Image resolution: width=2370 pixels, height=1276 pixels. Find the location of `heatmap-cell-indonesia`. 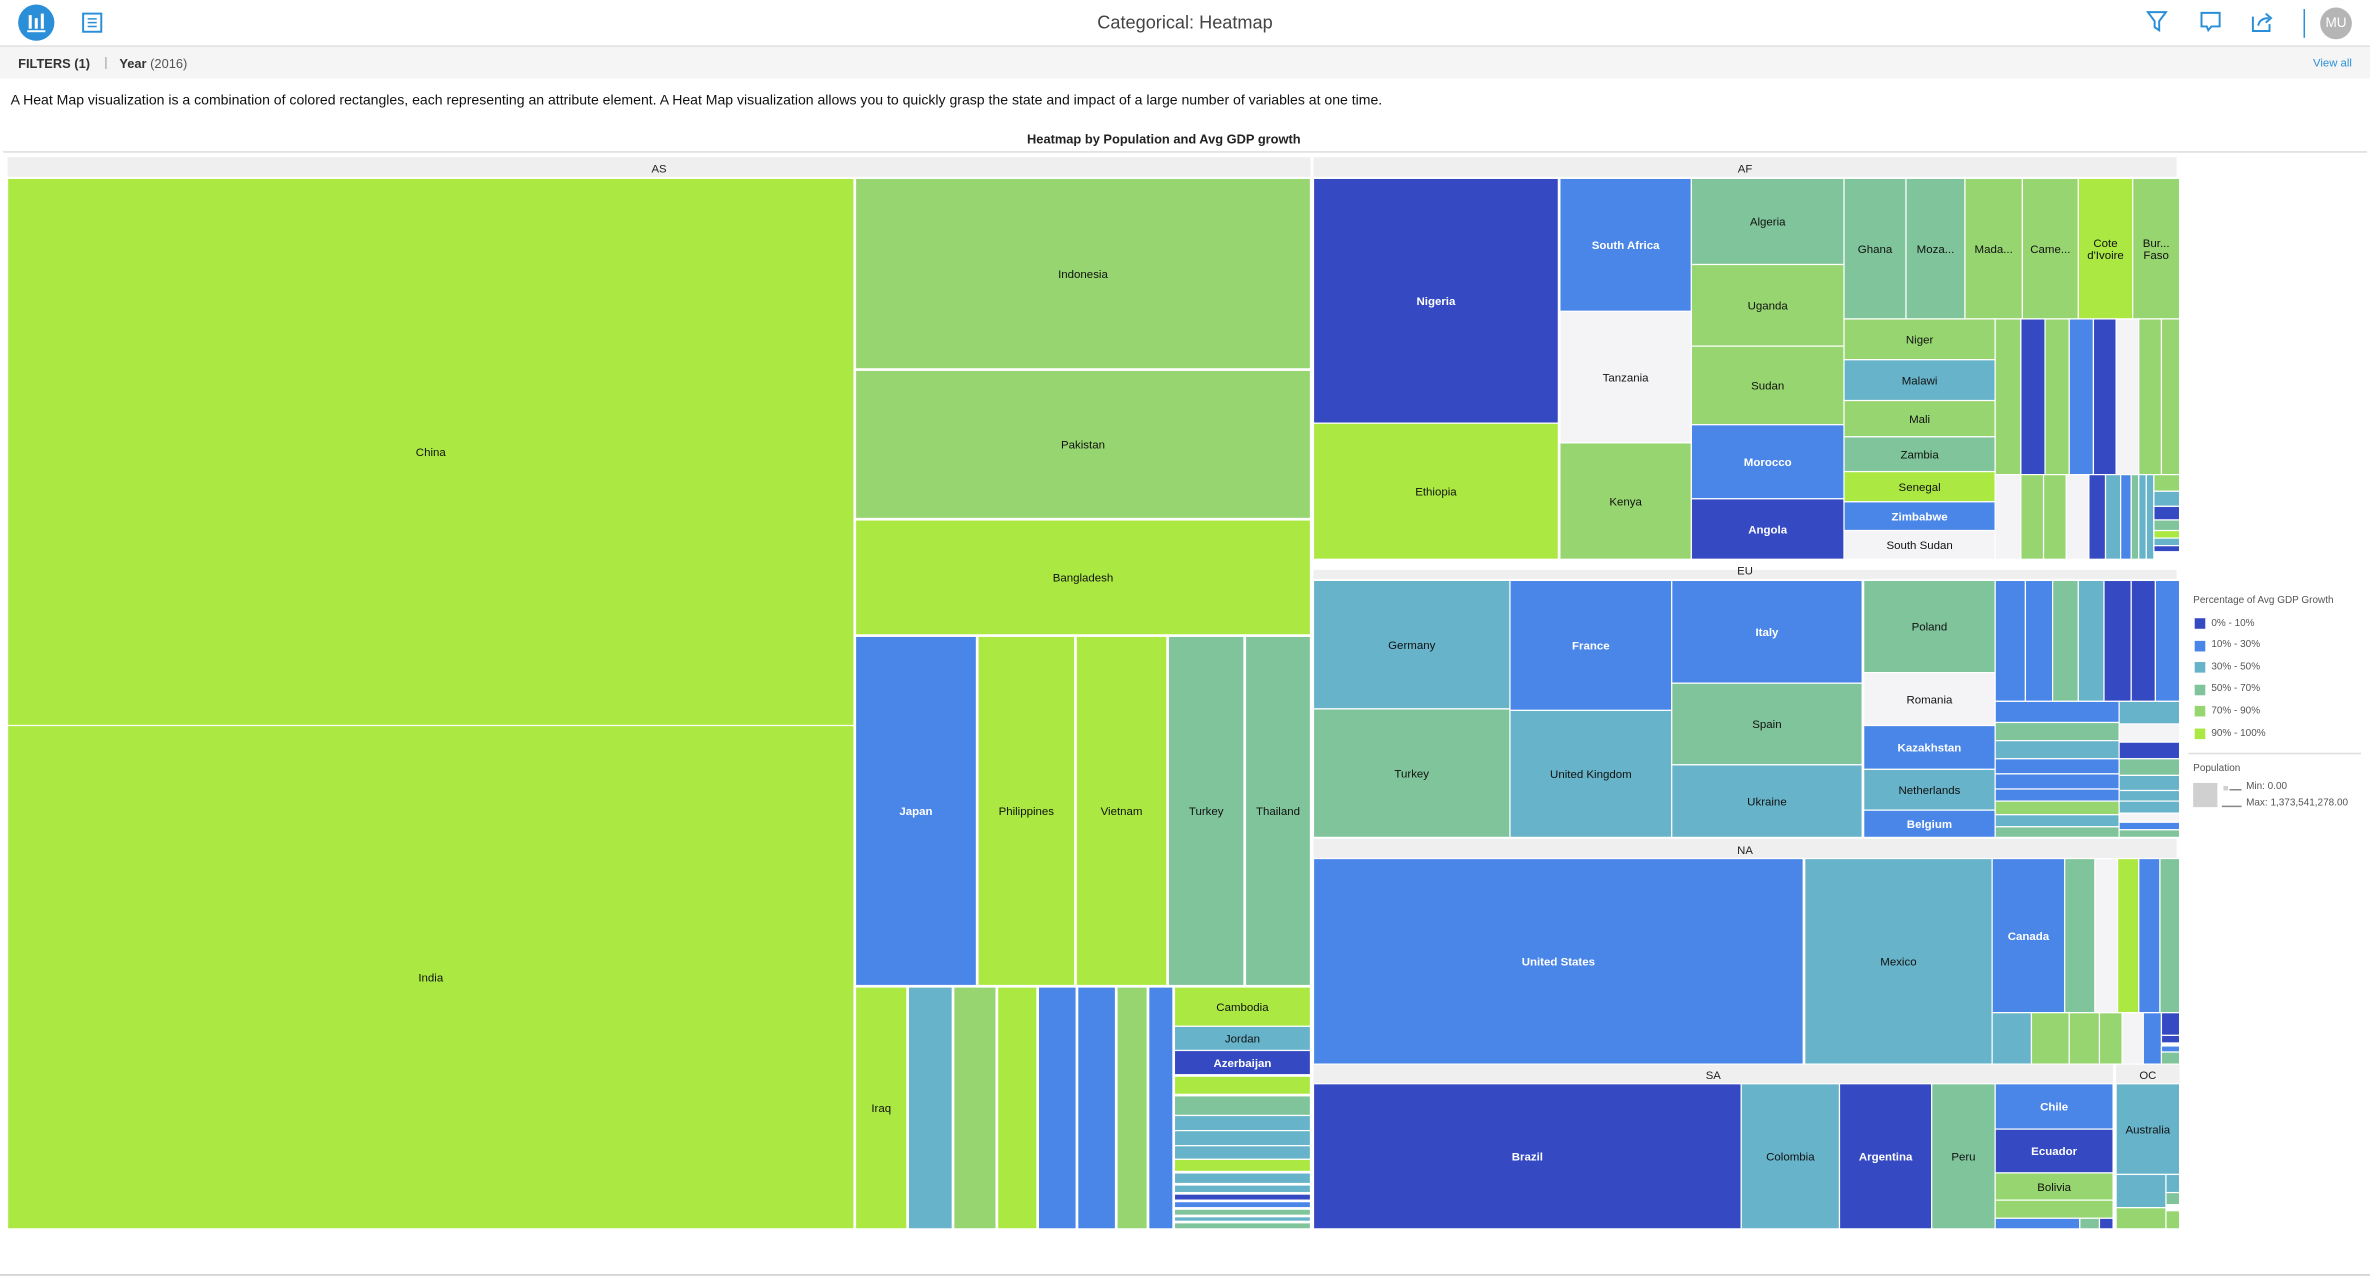

heatmap-cell-indonesia is located at coordinates (1083, 273).